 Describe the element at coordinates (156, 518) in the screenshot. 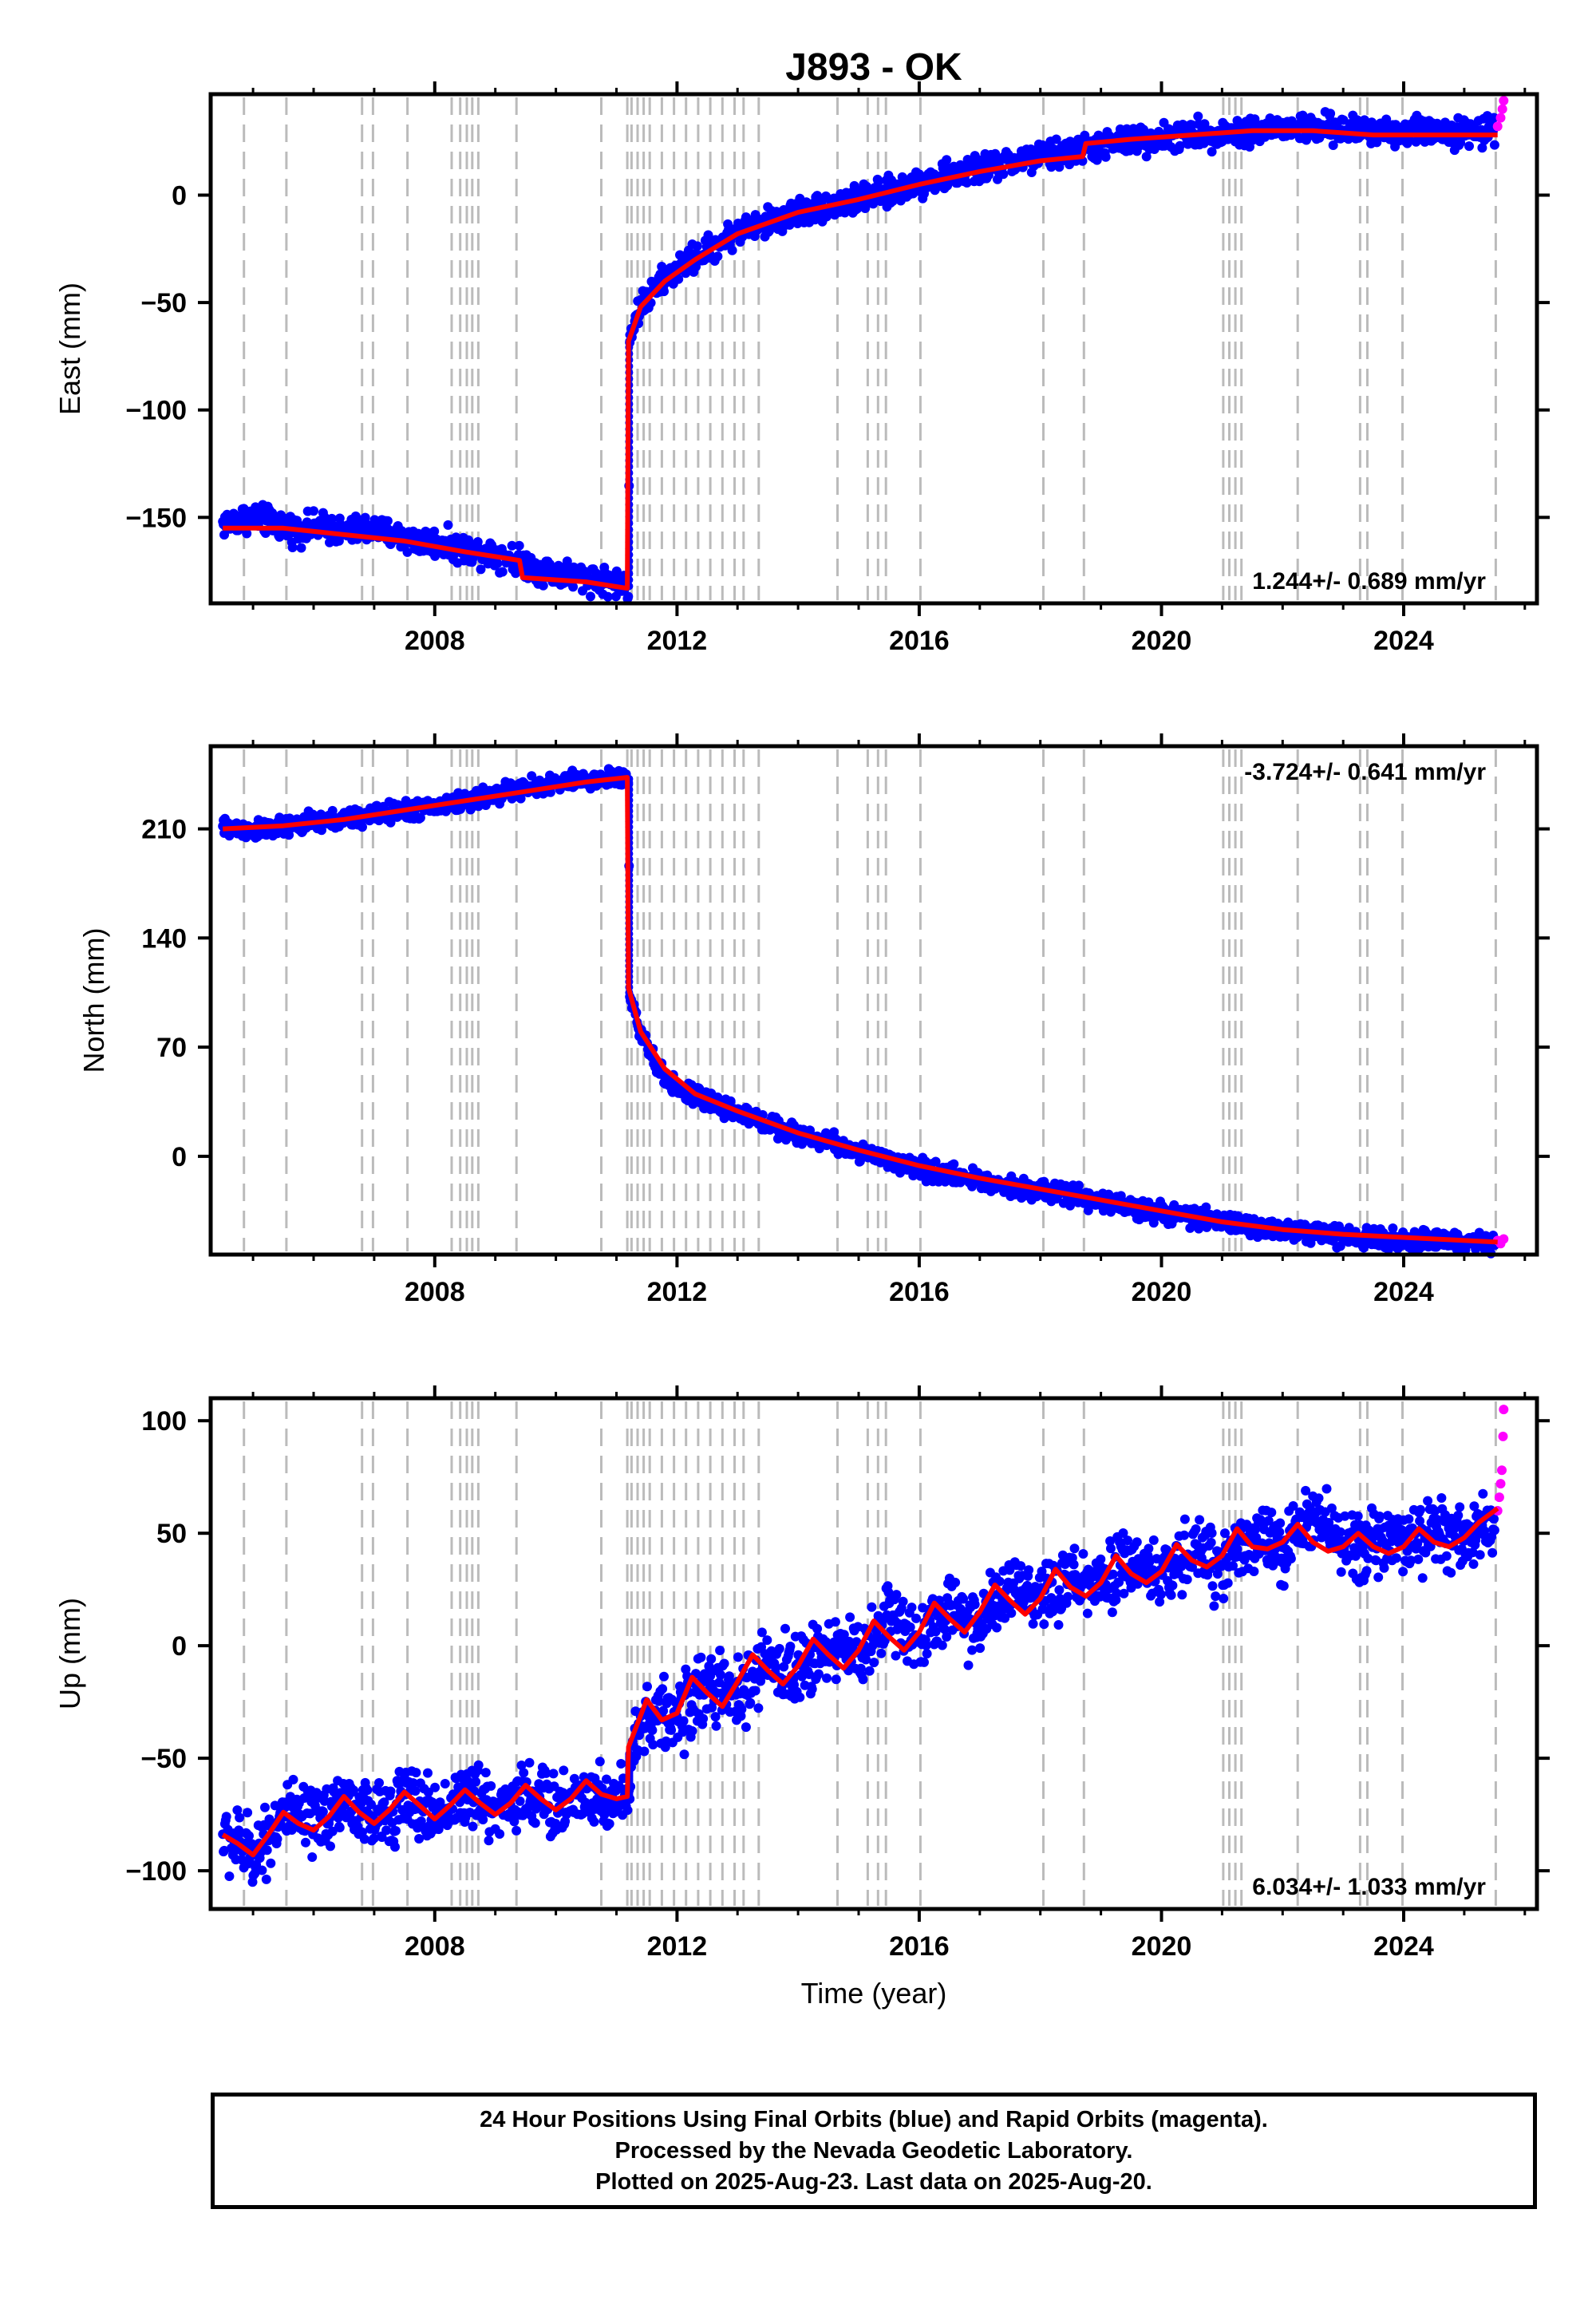

I see `east-y-tick-label-0: −150` at that location.